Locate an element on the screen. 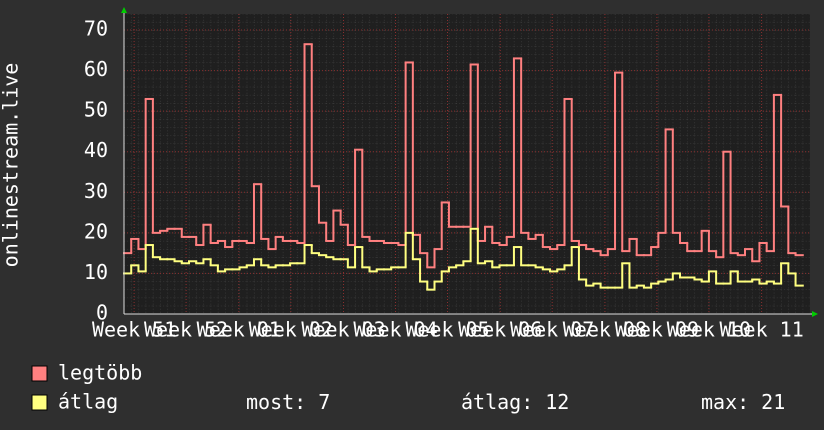 This screenshot has width=824, height=430. x-tick-label: Week 01 is located at coordinates (239, 330).